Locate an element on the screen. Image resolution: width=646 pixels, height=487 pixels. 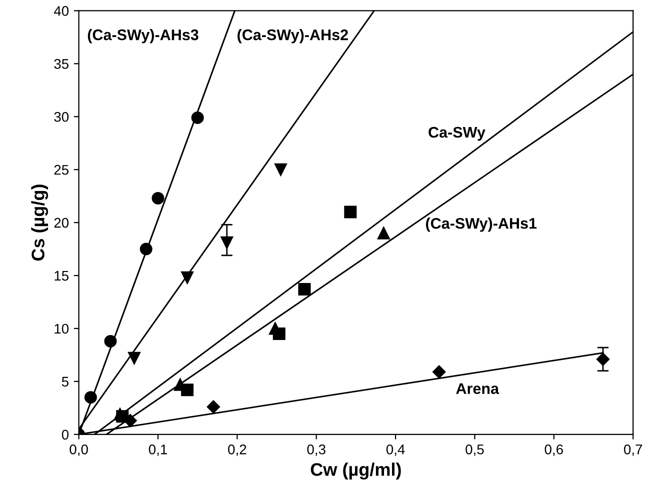
x-axis-title: Cw (µg/ml) is located at coordinates (355, 471).